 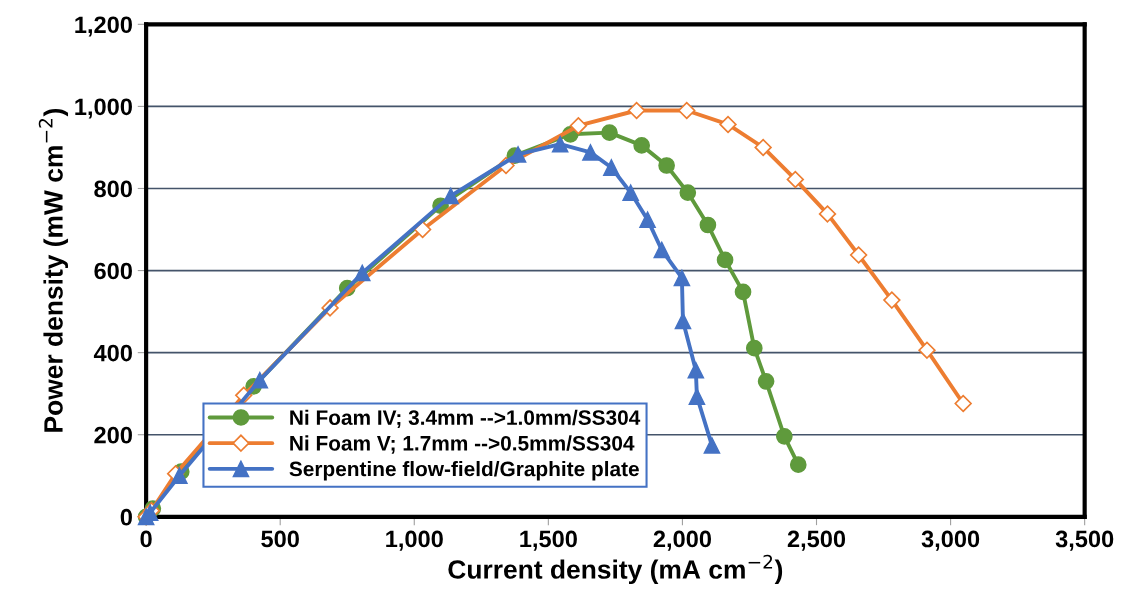 What do you see at coordinates (464, 471) in the screenshot?
I see `legend-label: Serpentine flow-field/Graphite plate` at bounding box center [464, 471].